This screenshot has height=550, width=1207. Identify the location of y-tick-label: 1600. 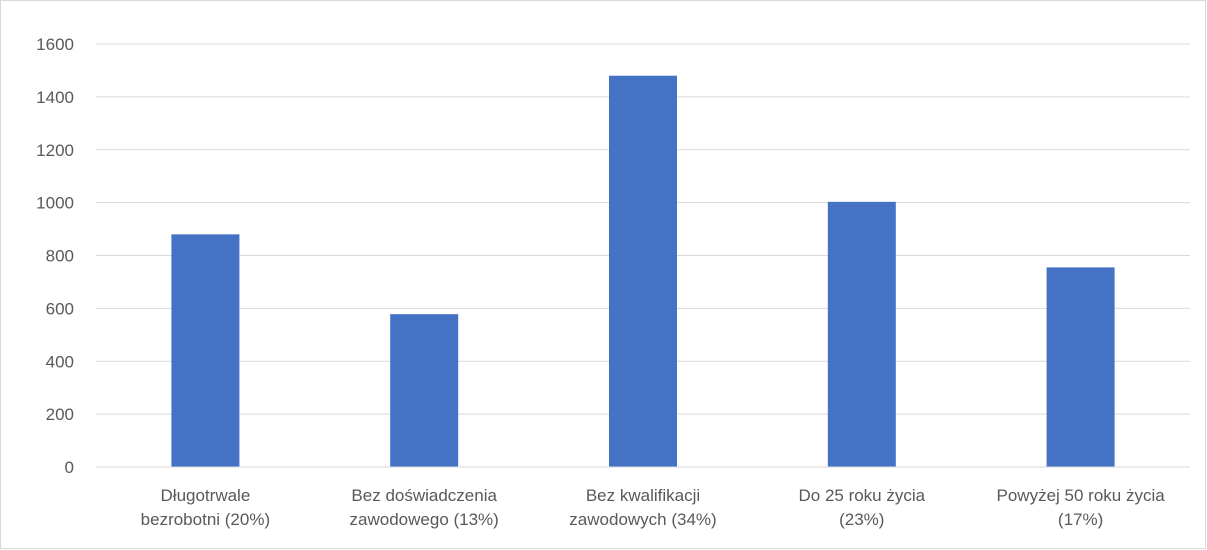
(55, 44).